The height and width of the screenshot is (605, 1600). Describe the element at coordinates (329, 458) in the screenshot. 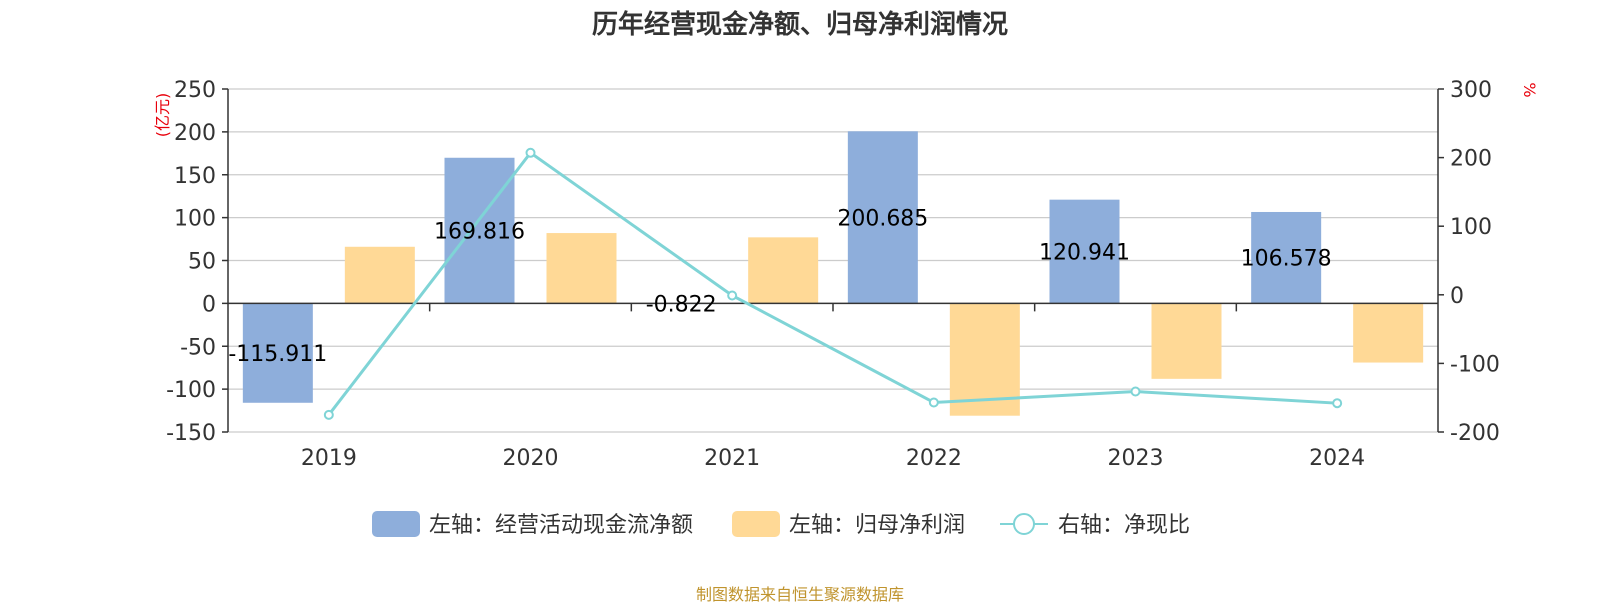

I see `x-axis-tick-label: 2019` at that location.